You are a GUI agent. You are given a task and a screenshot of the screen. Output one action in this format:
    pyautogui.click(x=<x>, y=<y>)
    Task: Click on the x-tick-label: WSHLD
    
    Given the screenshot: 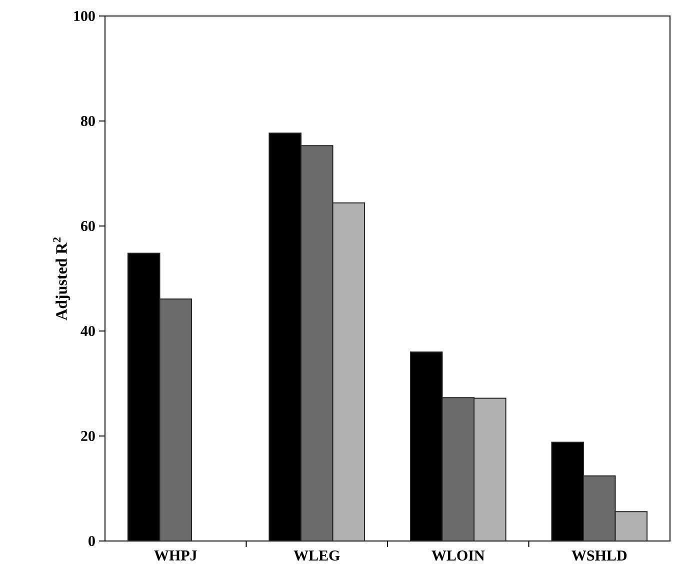 What is the action you would take?
    pyautogui.click(x=599, y=555)
    